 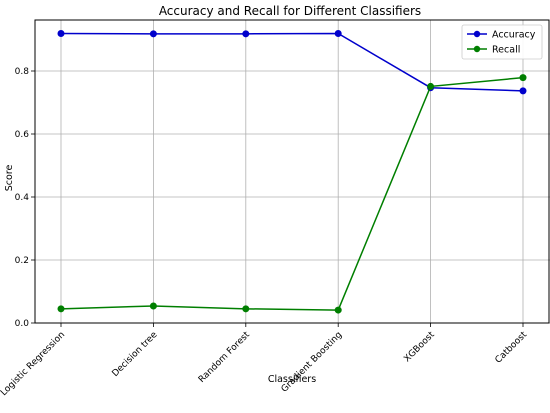 I want to click on x-tick-label: XGBoost, so click(x=419, y=347).